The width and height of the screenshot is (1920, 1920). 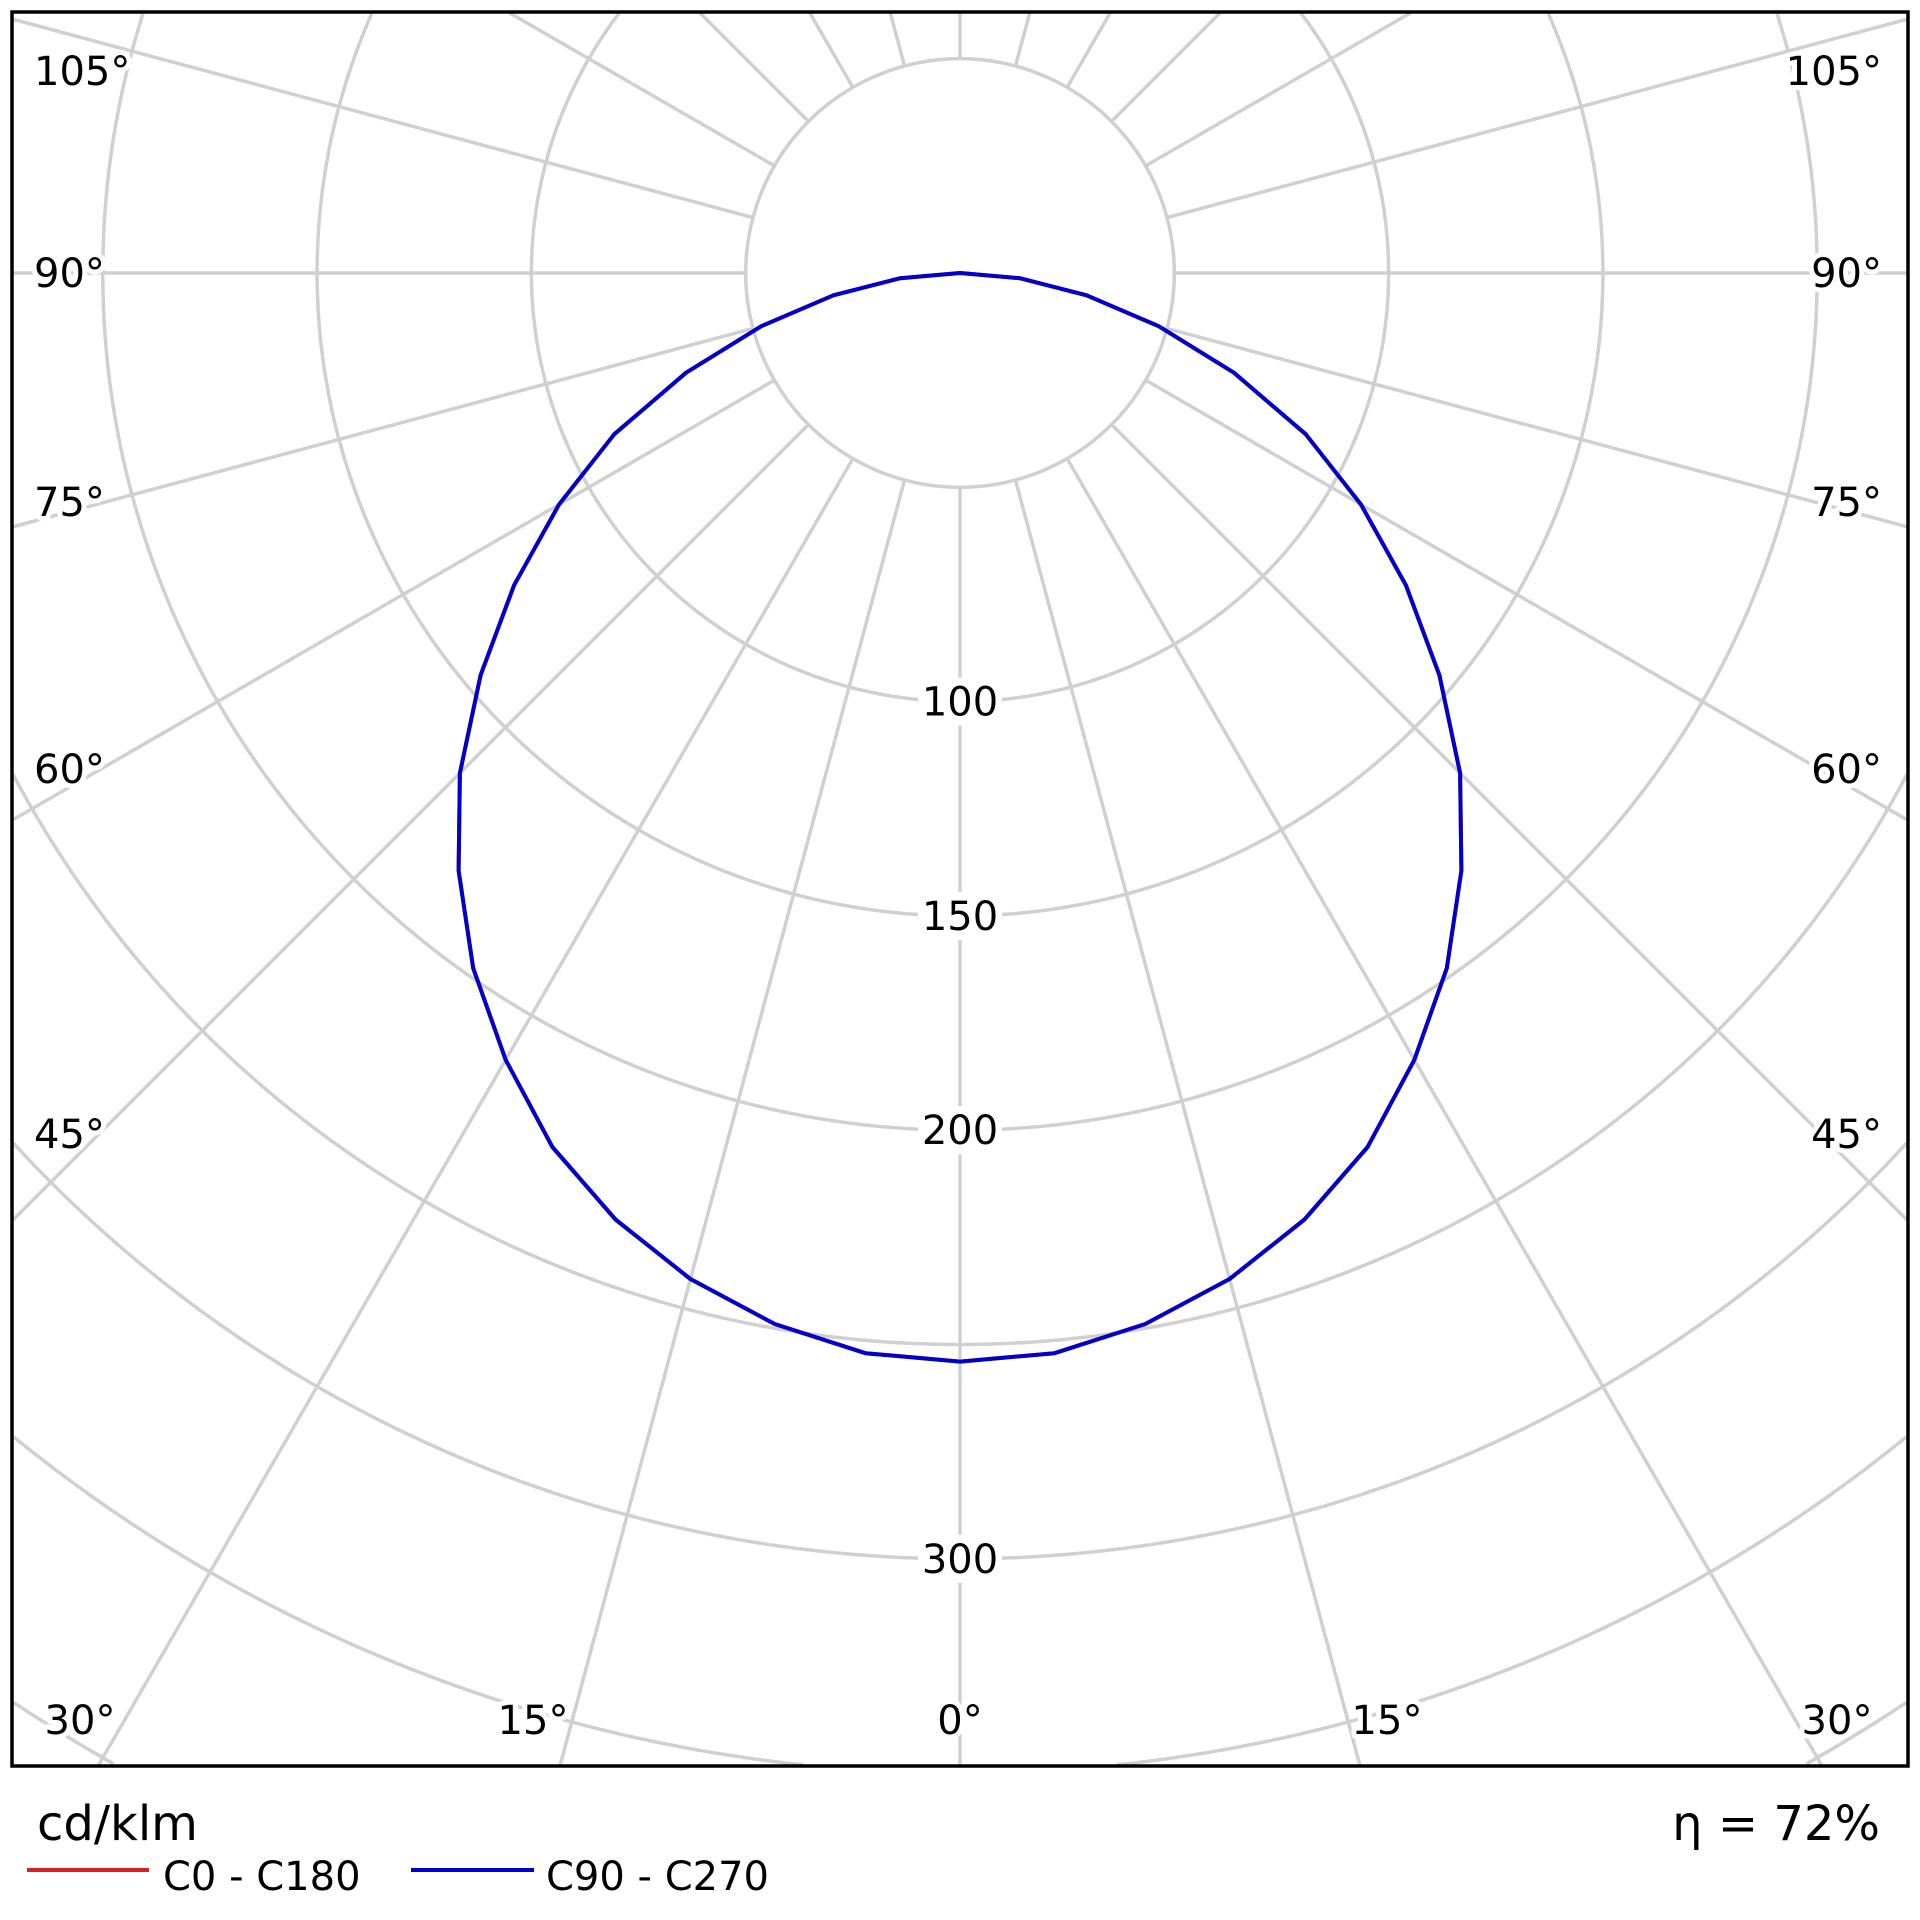 I want to click on grid-spoke-75-left, so click(x=383, y=427).